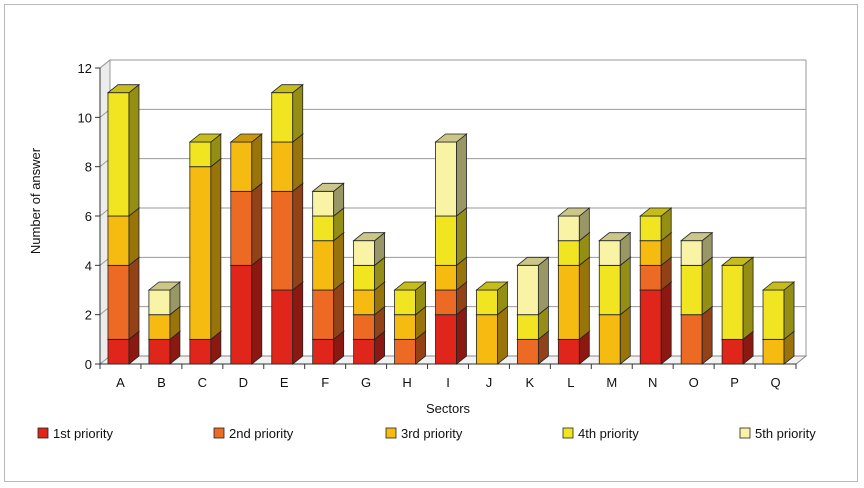  What do you see at coordinates (164, 323) in the screenshot?
I see `bar-stack-B` at bounding box center [164, 323].